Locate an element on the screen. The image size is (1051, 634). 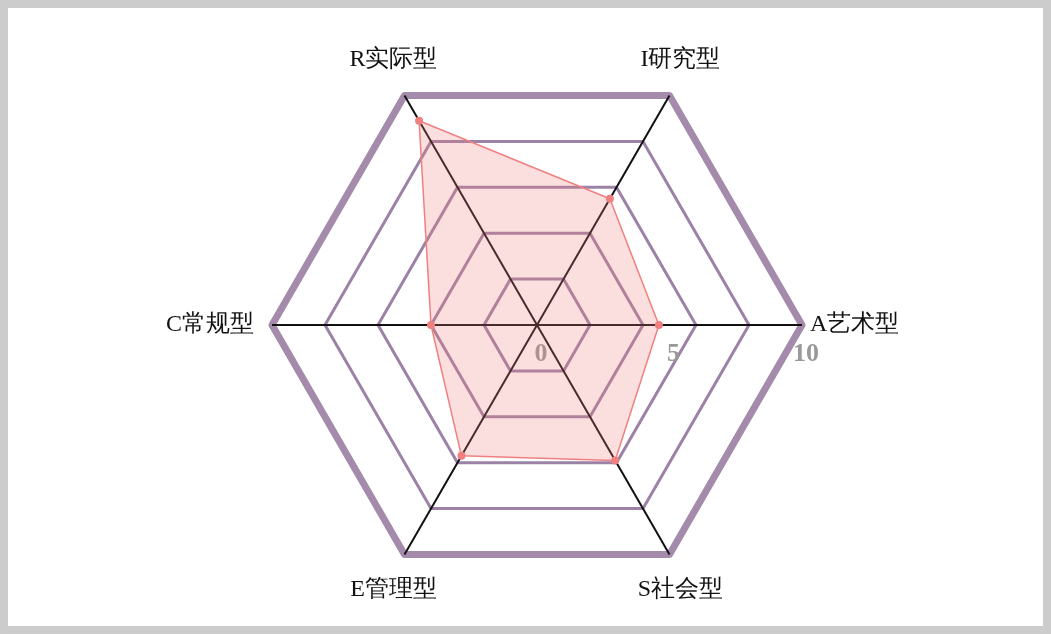
spoke-label: C常规型 is located at coordinates (209, 323).